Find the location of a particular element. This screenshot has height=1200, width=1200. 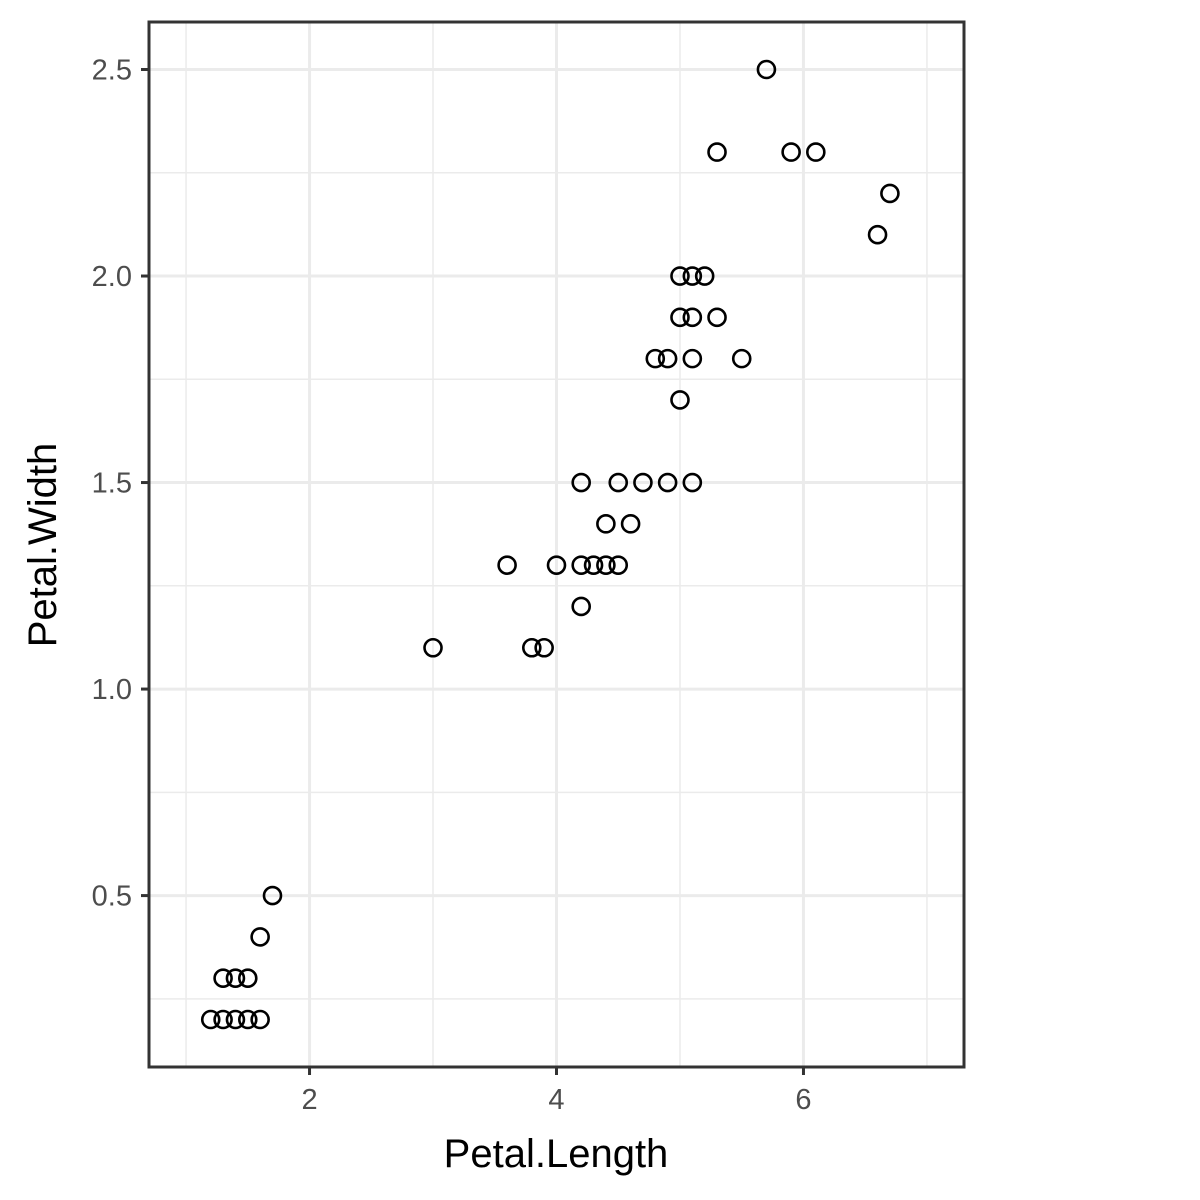

y-tick-label: 1.5 is located at coordinates (112, 484).